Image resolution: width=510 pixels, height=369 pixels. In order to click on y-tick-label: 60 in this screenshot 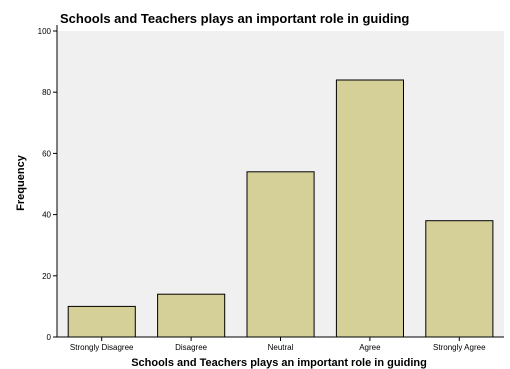, I will do `click(46, 153)`.